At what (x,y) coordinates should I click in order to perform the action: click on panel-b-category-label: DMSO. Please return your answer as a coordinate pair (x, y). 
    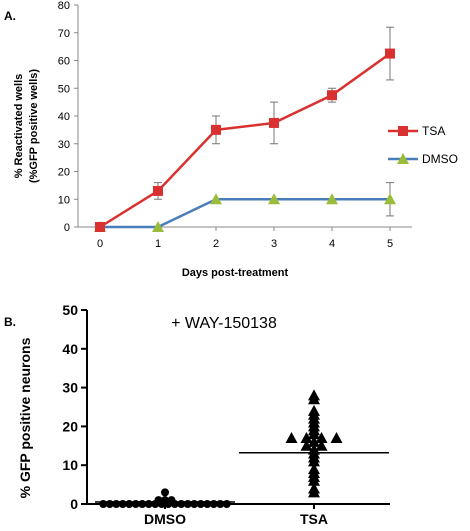
    Looking at the image, I should click on (165, 519).